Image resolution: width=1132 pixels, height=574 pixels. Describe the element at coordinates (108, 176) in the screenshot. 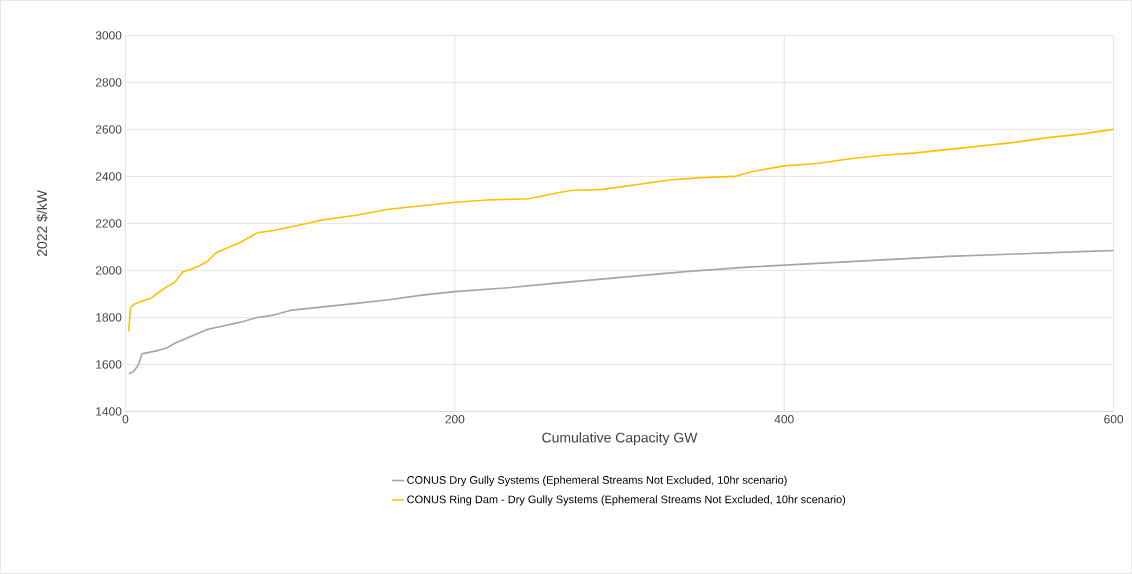

I see `y-tick-label: 2400` at that location.